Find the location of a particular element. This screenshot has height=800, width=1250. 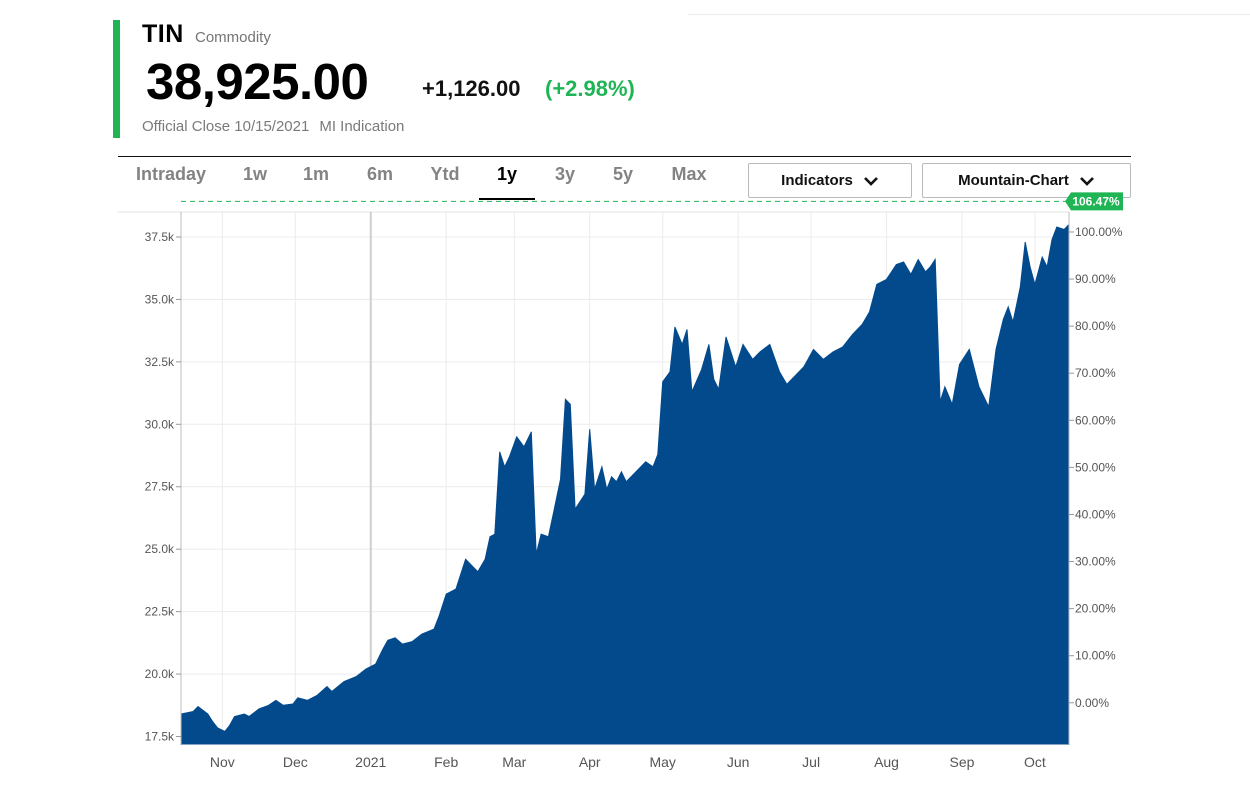

y2-tick-label: 100.00% is located at coordinates (1099, 232).